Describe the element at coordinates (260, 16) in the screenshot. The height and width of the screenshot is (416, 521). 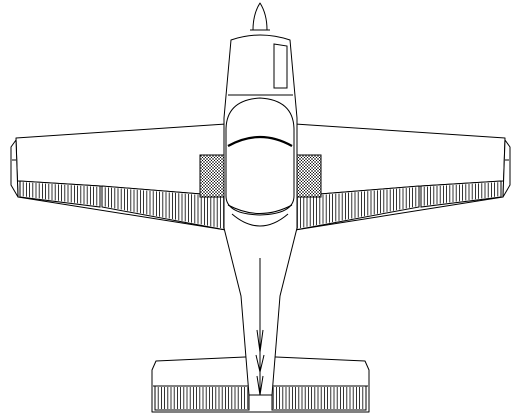
I see `propeller-spinner` at that location.